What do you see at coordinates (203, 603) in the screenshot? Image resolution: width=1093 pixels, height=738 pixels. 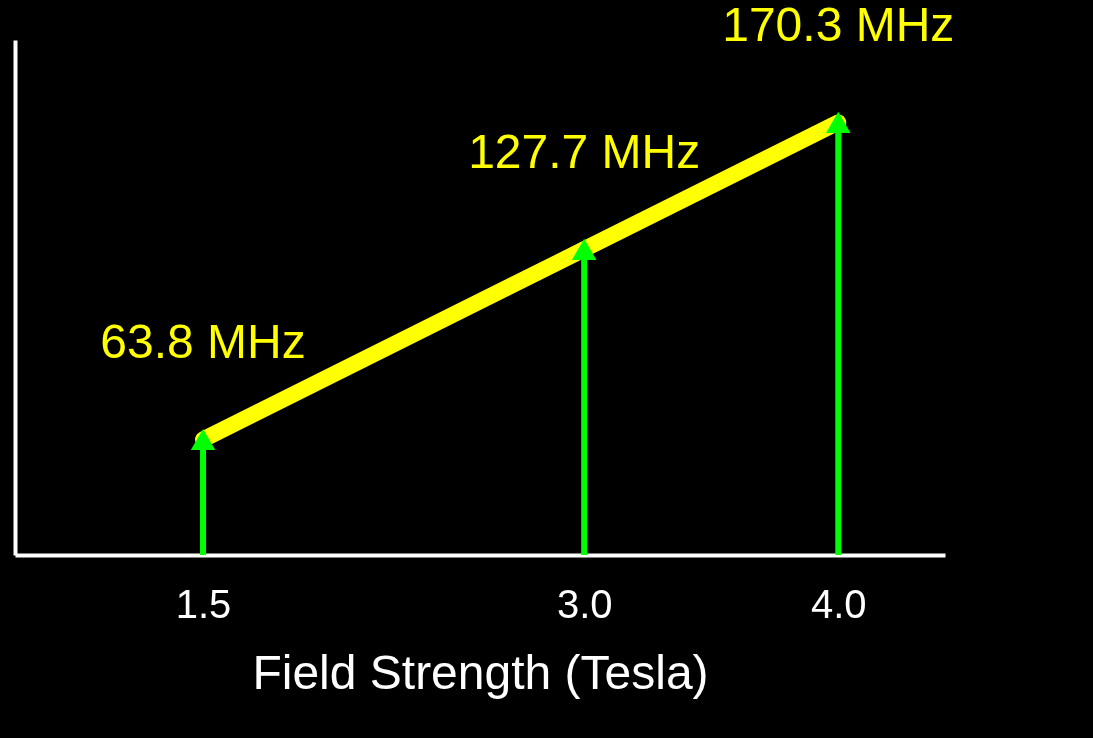 I see `x-tick-label: 1.5` at bounding box center [203, 603].